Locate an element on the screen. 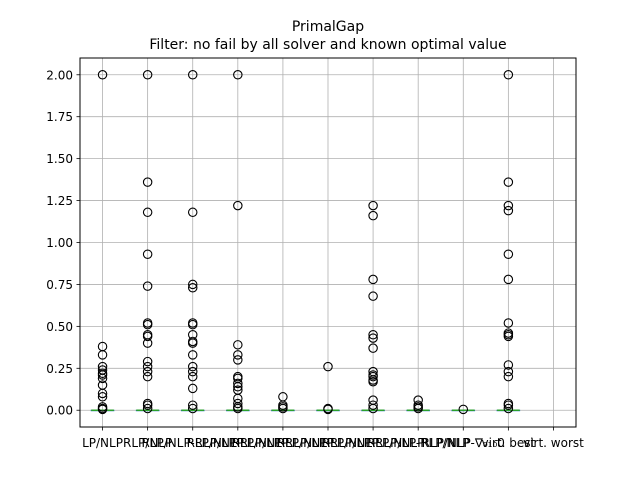 The width and height of the screenshot is (640, 480). y-tick-label: 0.00 is located at coordinates (59, 411).